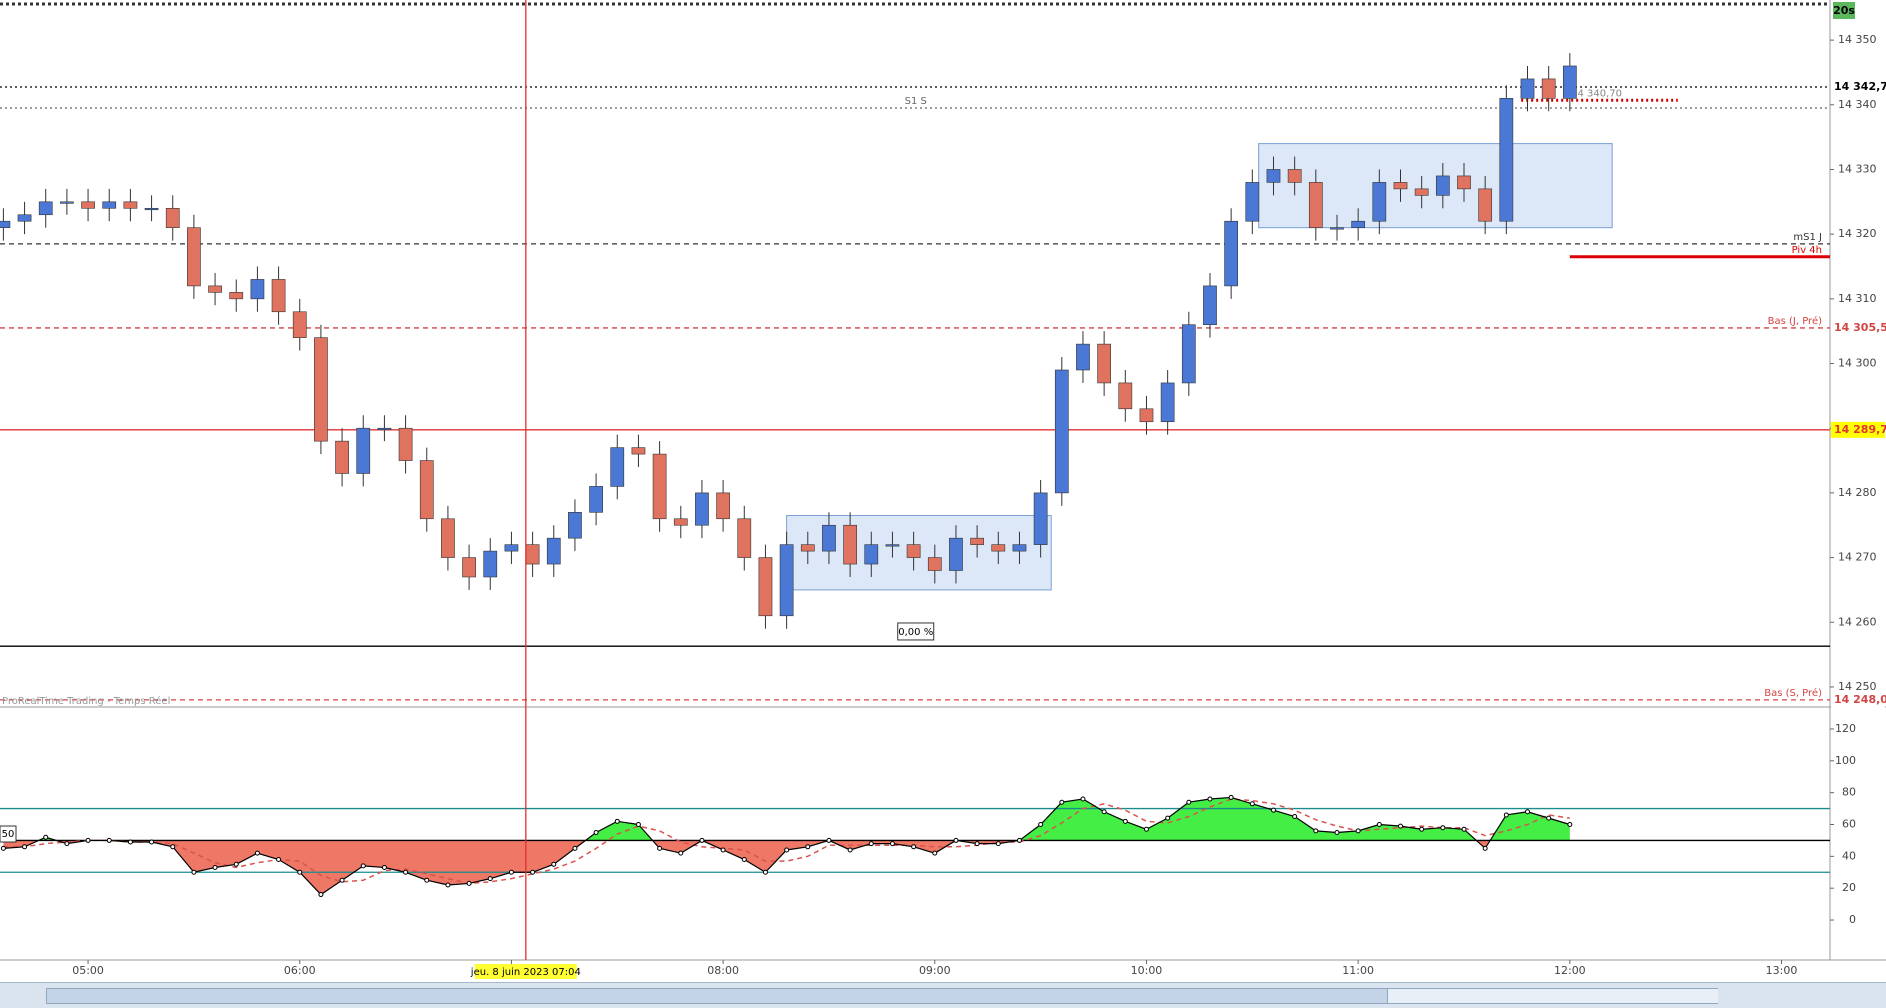 This screenshot has width=1886, height=1008. I want to click on x-tick-label: 09:00, so click(935, 970).